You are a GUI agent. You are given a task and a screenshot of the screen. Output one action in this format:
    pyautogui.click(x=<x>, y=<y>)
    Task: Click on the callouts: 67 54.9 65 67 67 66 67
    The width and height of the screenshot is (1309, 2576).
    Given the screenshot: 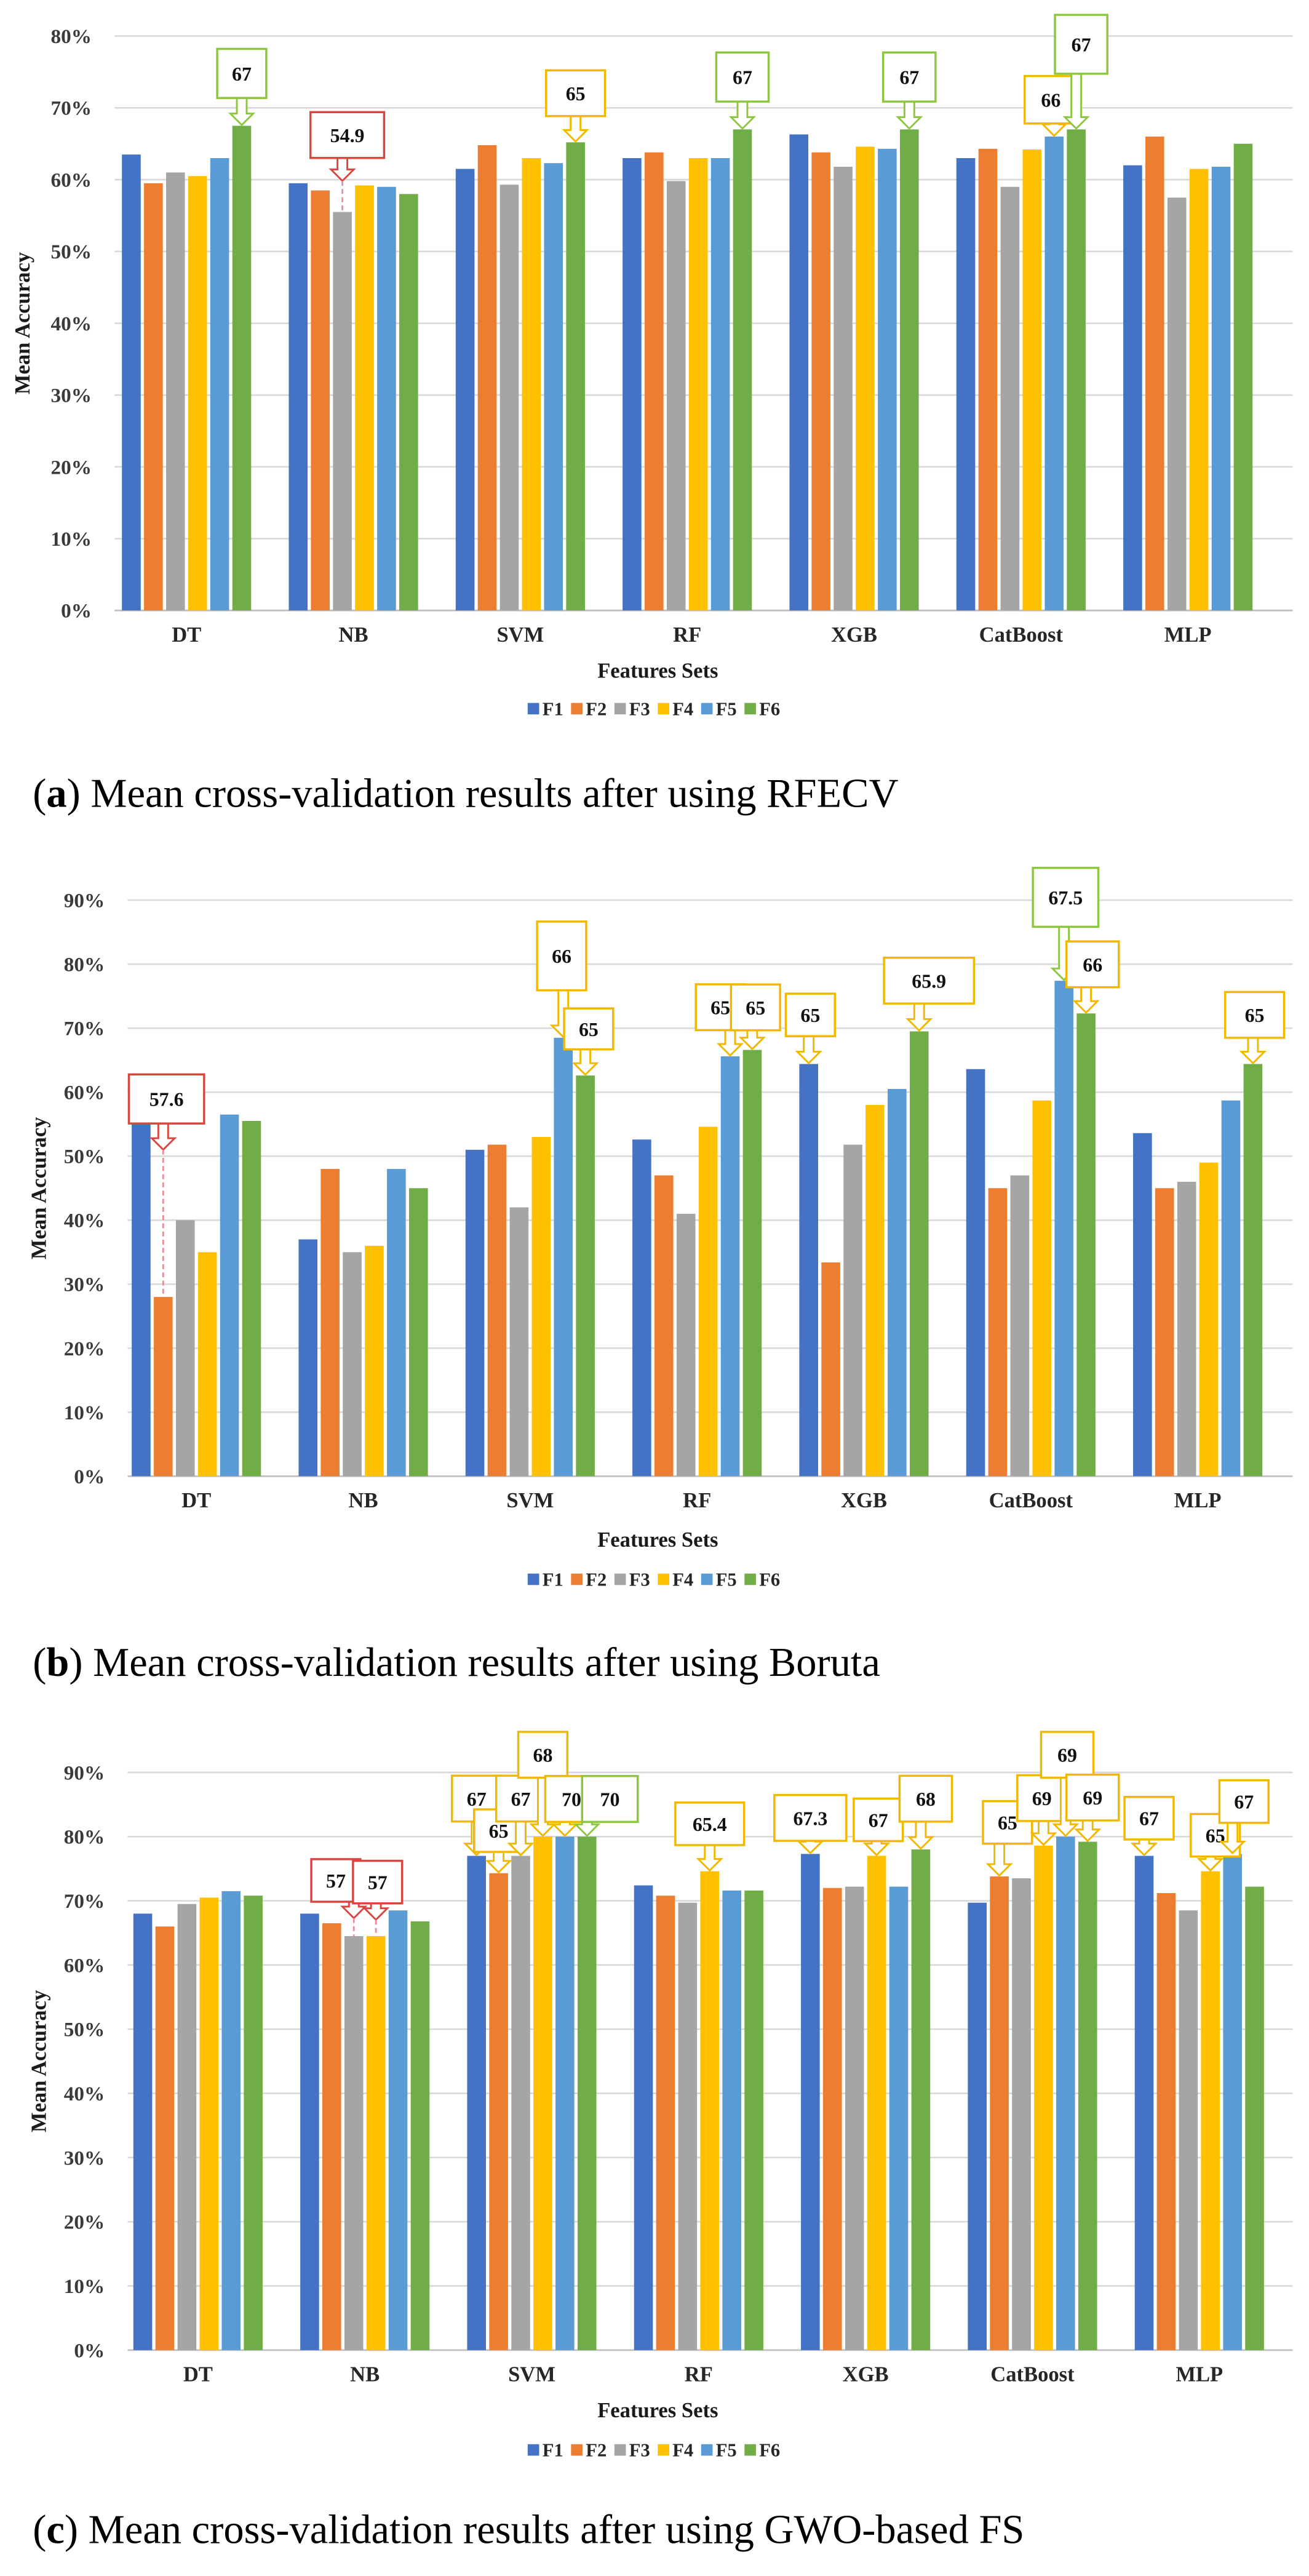 What is the action you would take?
    pyautogui.click(x=662, y=113)
    